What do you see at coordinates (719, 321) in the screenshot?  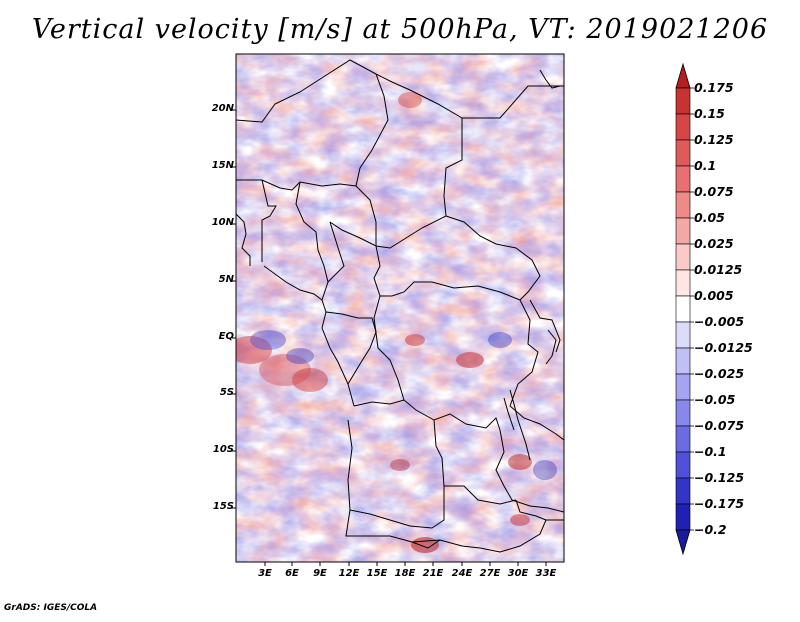 I see `colorbar-label: −0.005` at bounding box center [719, 321].